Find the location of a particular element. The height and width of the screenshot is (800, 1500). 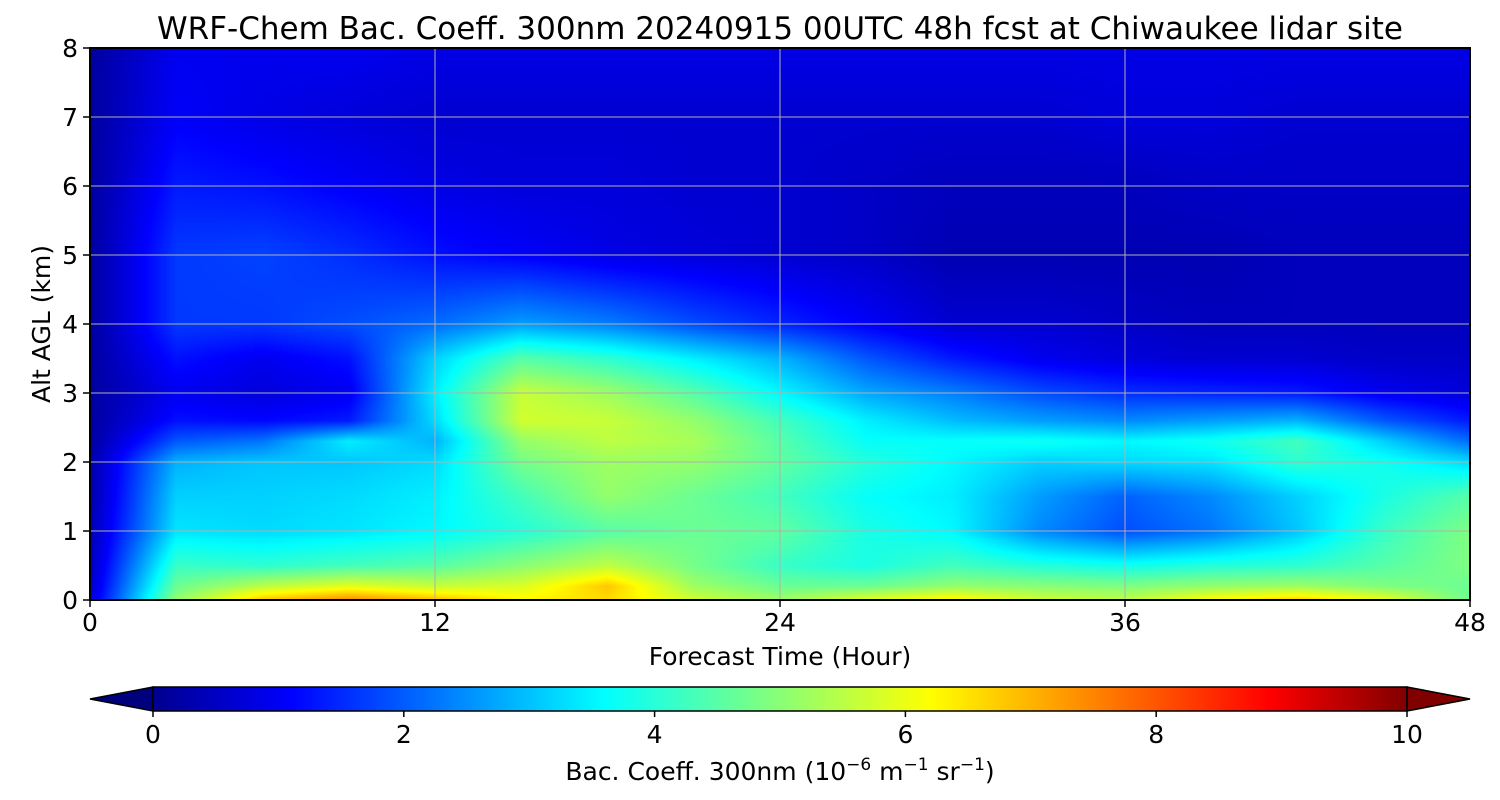

colorbar-tick-label: 0 is located at coordinates (153, 734).